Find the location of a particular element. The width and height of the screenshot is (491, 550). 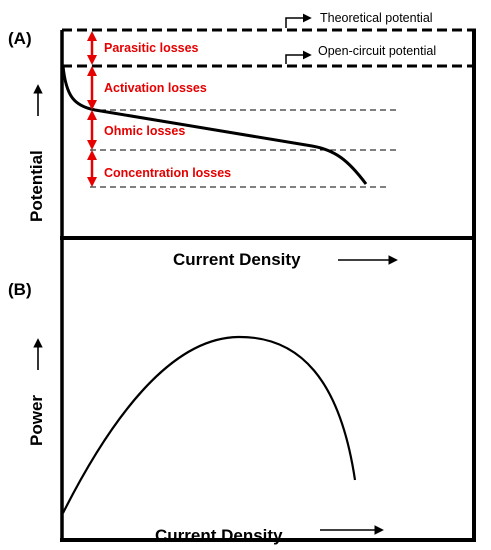

potential-axis-title: Potential is located at coordinates (36, 186).